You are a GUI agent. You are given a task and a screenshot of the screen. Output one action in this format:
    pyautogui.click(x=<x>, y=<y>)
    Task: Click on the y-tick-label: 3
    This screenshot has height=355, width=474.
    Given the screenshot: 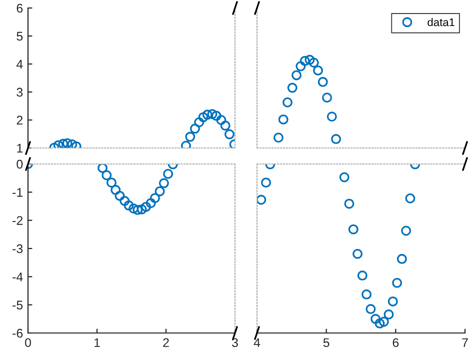 What is the action you would take?
    pyautogui.click(x=19, y=92)
    